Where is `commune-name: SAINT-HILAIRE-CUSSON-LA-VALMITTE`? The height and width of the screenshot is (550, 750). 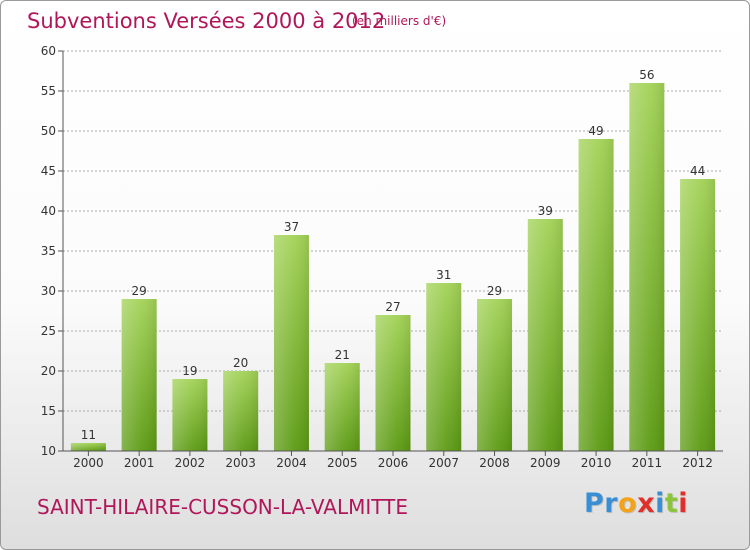 commune-name: SAINT-HILAIRE-CUSSON-LA-VALMITTE is located at coordinates (222, 507).